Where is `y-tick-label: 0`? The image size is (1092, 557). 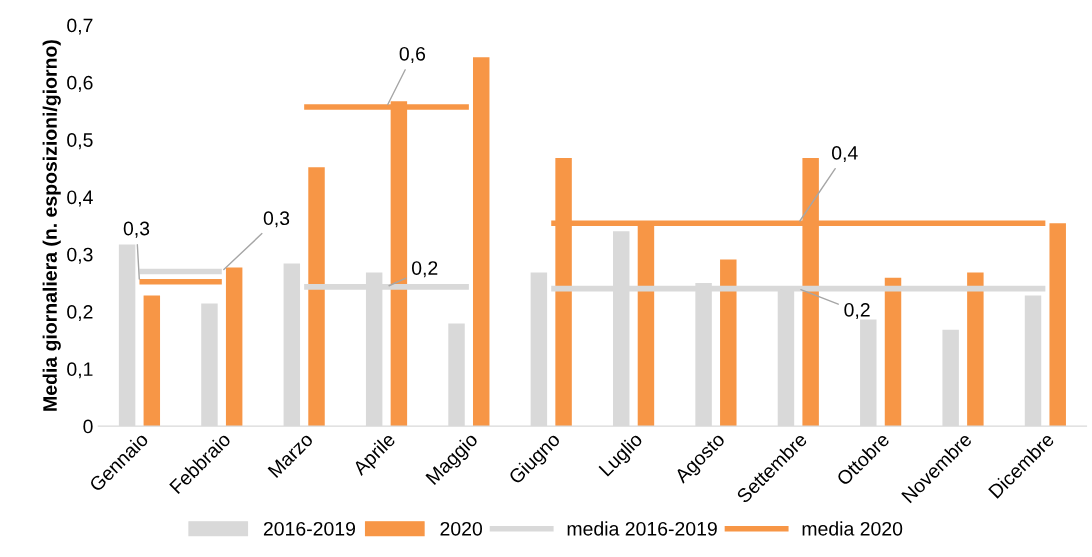 y-tick-label: 0 is located at coordinates (88, 426).